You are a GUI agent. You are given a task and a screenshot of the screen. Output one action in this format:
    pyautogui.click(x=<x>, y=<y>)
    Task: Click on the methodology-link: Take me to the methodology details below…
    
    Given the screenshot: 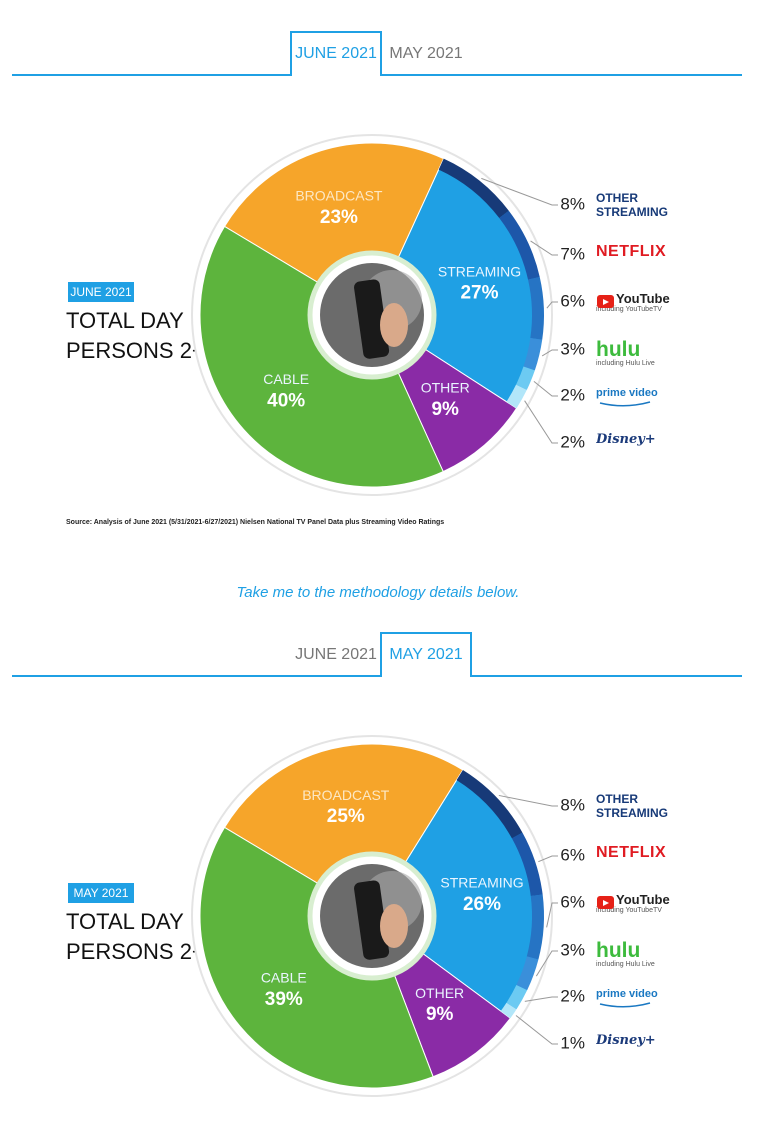 What is the action you would take?
    pyautogui.click(x=378, y=592)
    